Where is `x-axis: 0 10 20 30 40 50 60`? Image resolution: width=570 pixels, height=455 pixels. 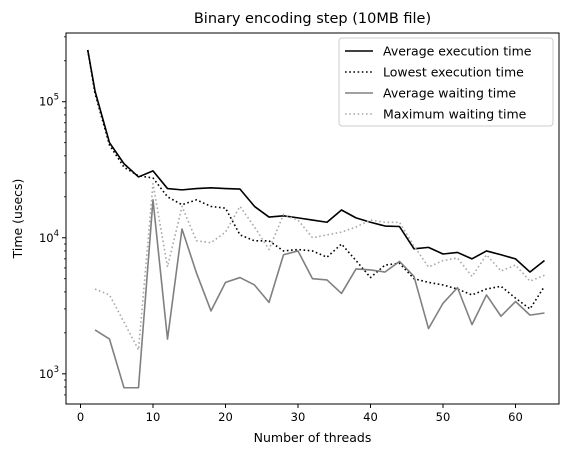 x-axis: 0 10 20 30 40 50 60 is located at coordinates (300, 414).